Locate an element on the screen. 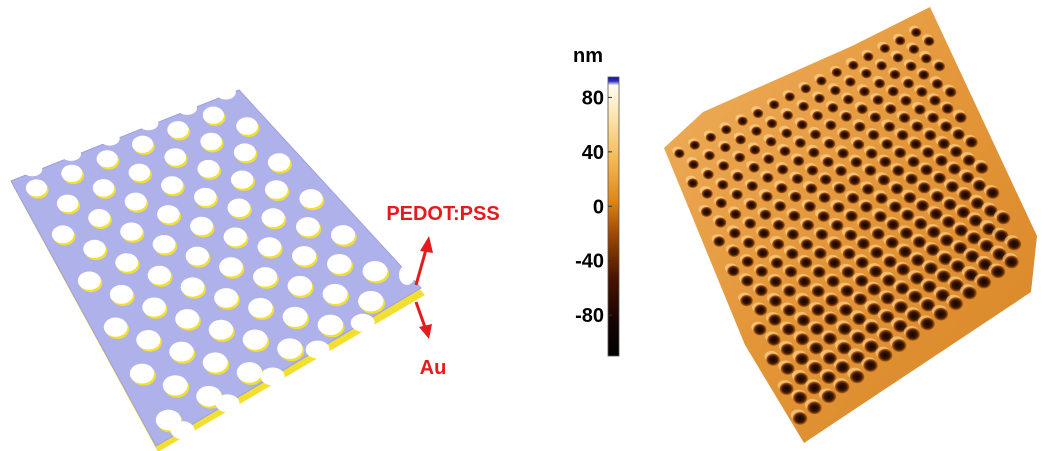 The width and height of the screenshot is (1048, 451). pedot-pss-label: PEDOT:PSS is located at coordinates (442, 214).